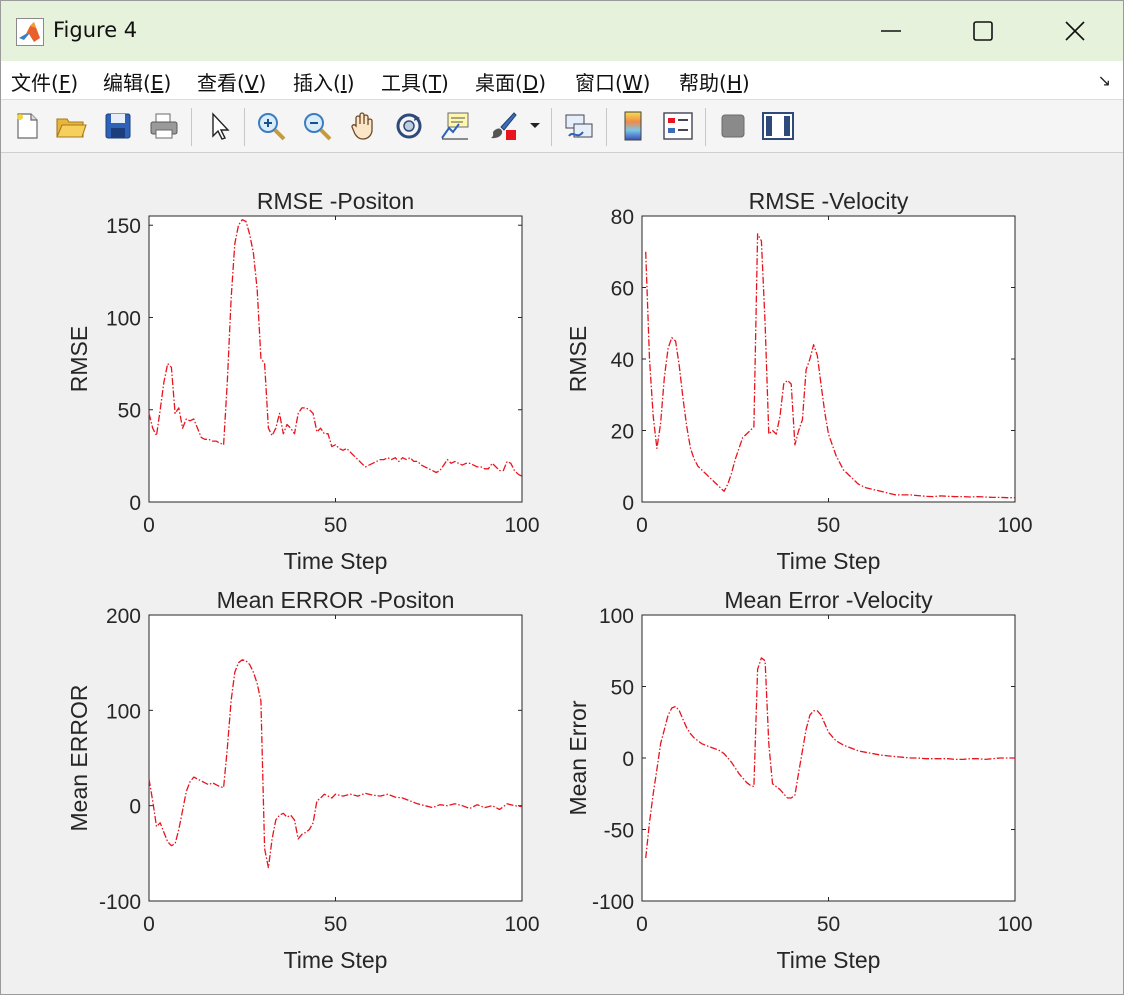 This screenshot has height=995, width=1124. I want to click on chart-title: RMSE -Velocity, so click(829, 201).